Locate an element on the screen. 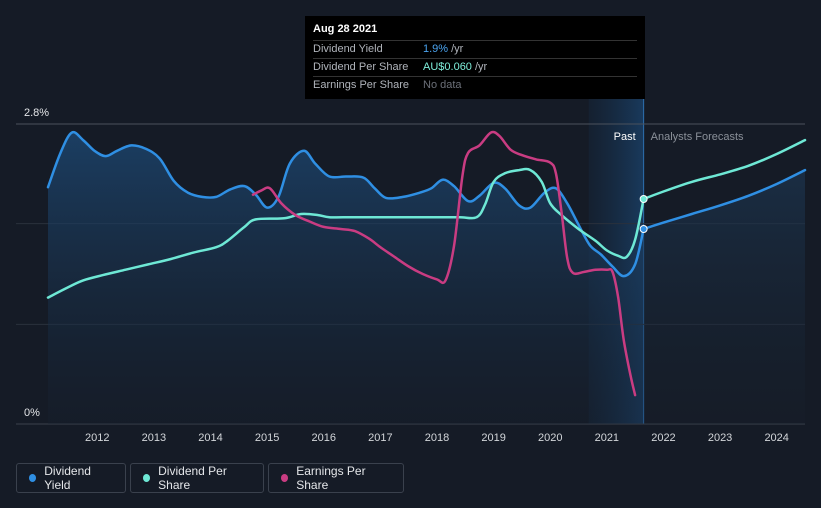  tooltip-value: No data is located at coordinates (442, 85).